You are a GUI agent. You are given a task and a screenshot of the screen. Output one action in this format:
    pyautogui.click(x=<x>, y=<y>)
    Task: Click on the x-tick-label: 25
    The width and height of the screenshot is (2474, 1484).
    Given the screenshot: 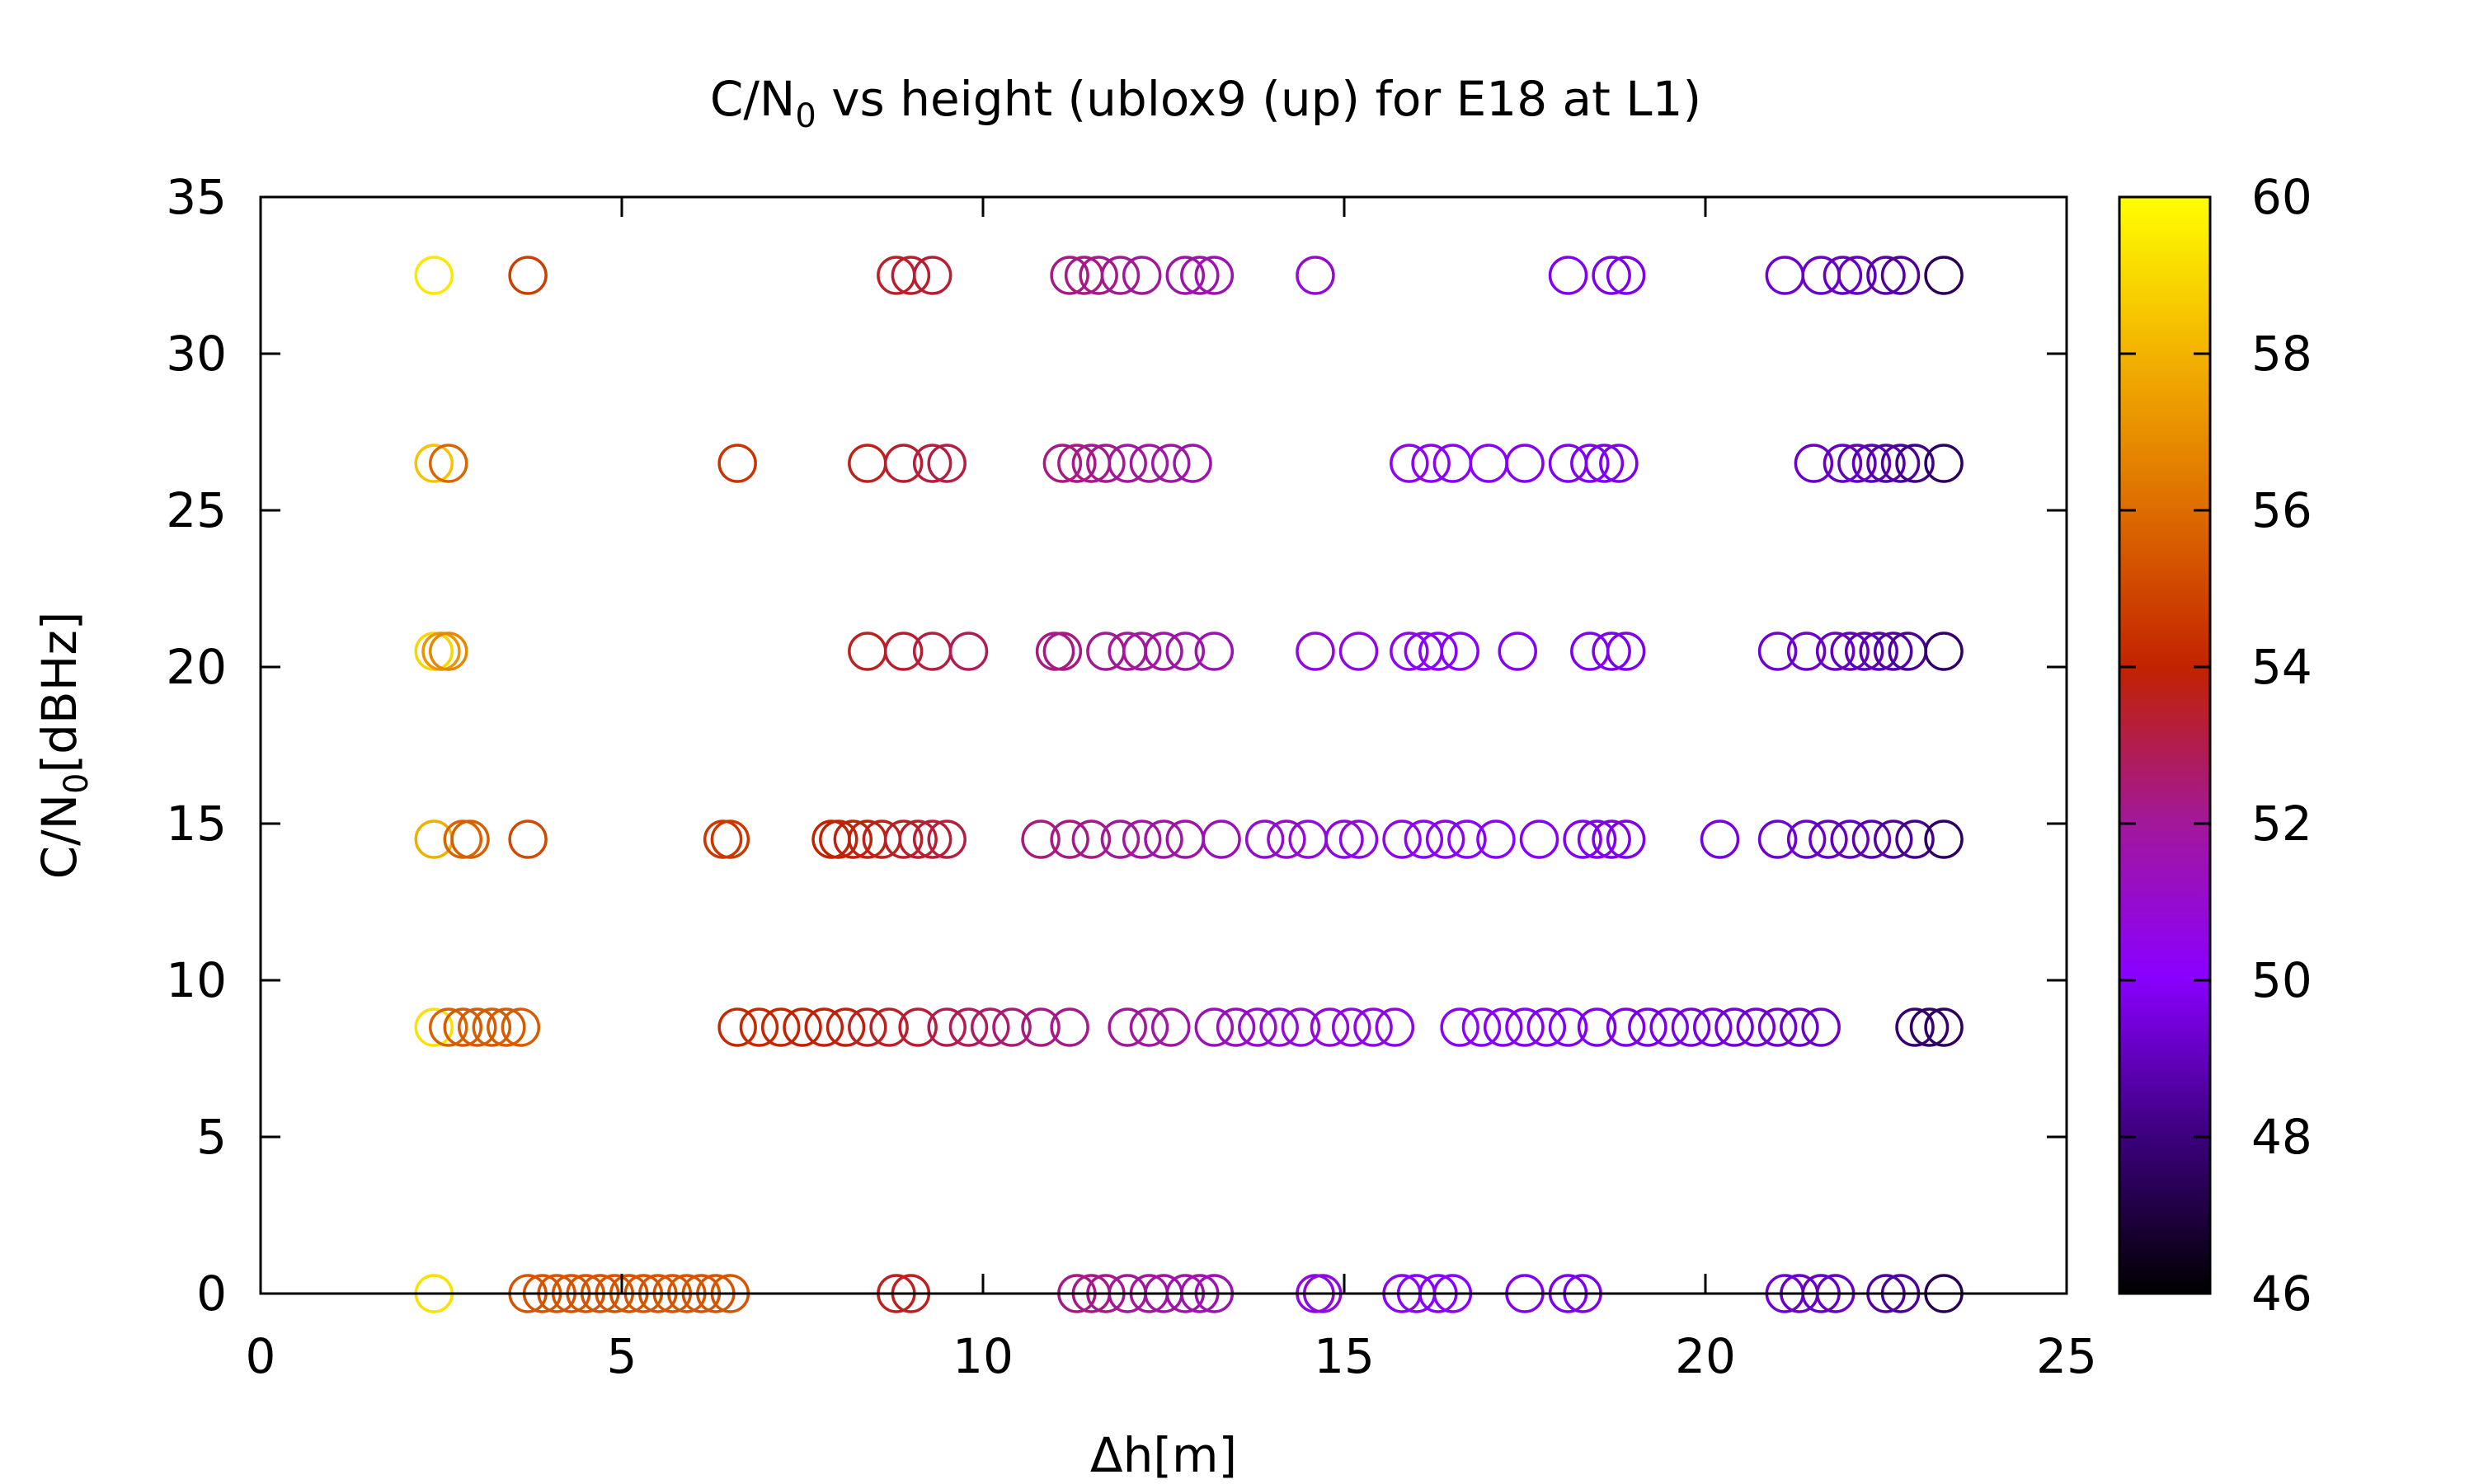 What is the action you would take?
    pyautogui.click(x=2066, y=1356)
    